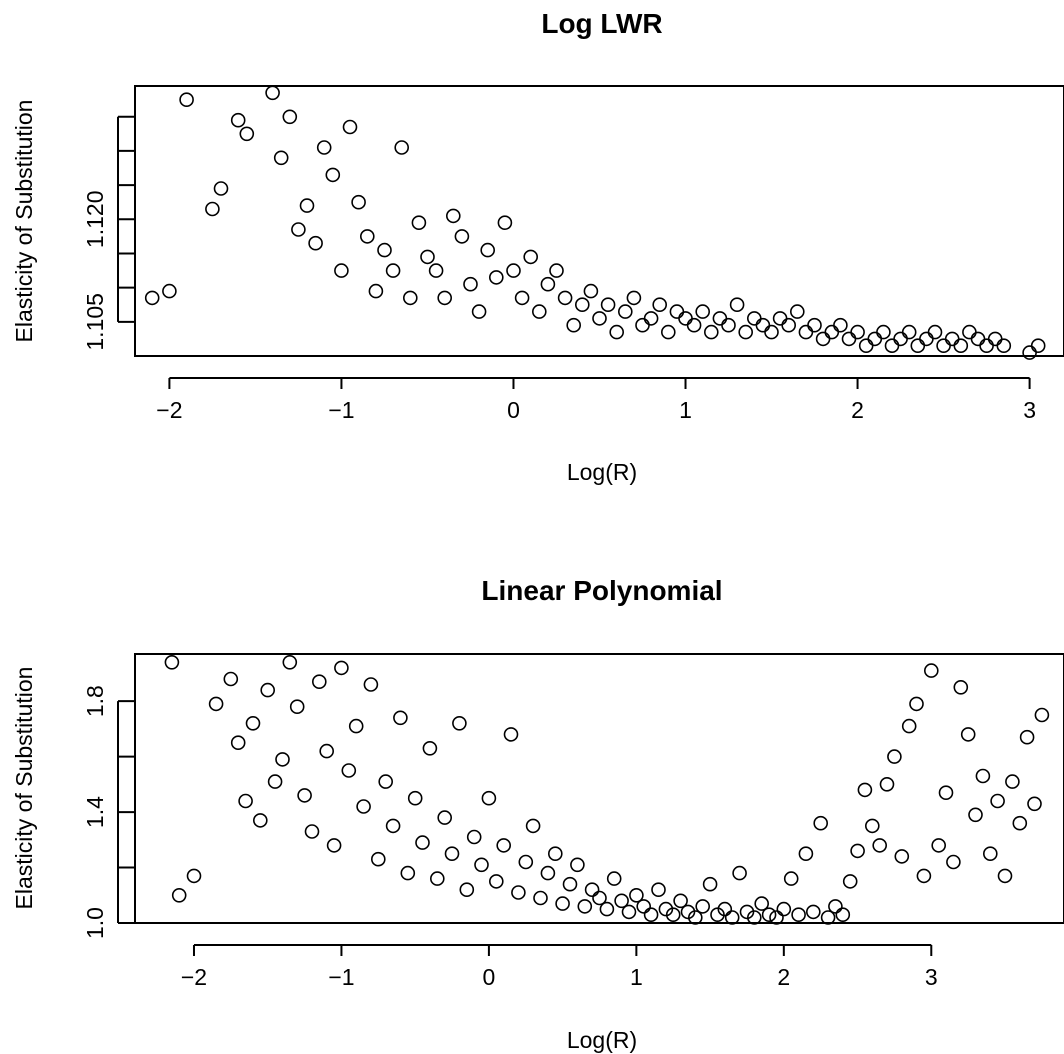  What do you see at coordinates (601, 590) in the screenshot?
I see `chart-title: Linear Polynomial` at bounding box center [601, 590].